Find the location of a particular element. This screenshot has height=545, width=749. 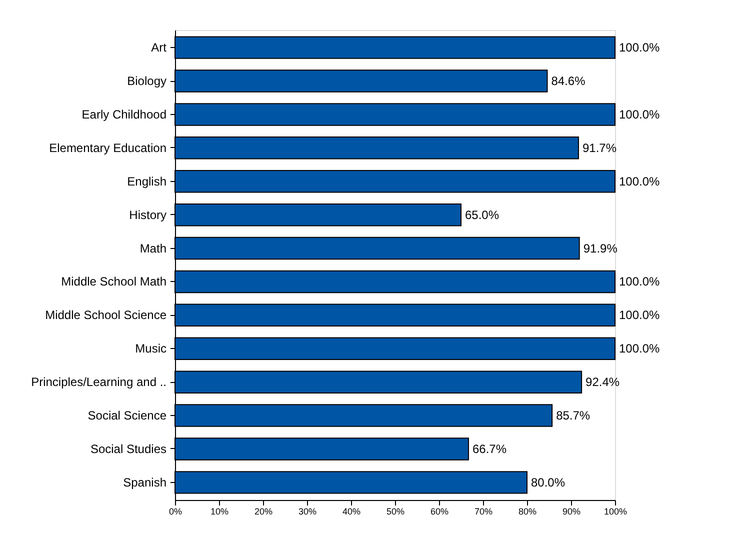

data-label: 85.7% is located at coordinates (573, 415).